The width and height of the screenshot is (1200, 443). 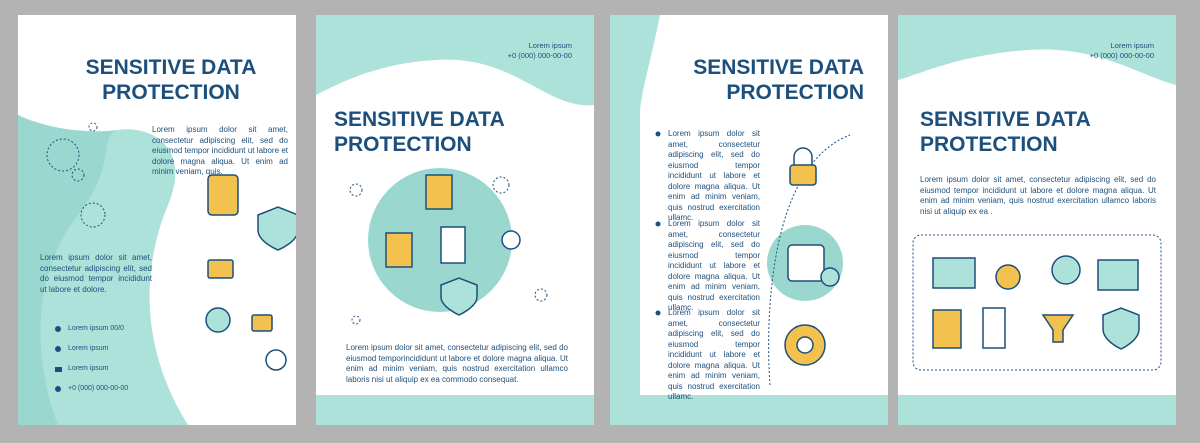 What do you see at coordinates (96, 328) in the screenshot?
I see `contact: Lorem ipsum 00/0` at bounding box center [96, 328].